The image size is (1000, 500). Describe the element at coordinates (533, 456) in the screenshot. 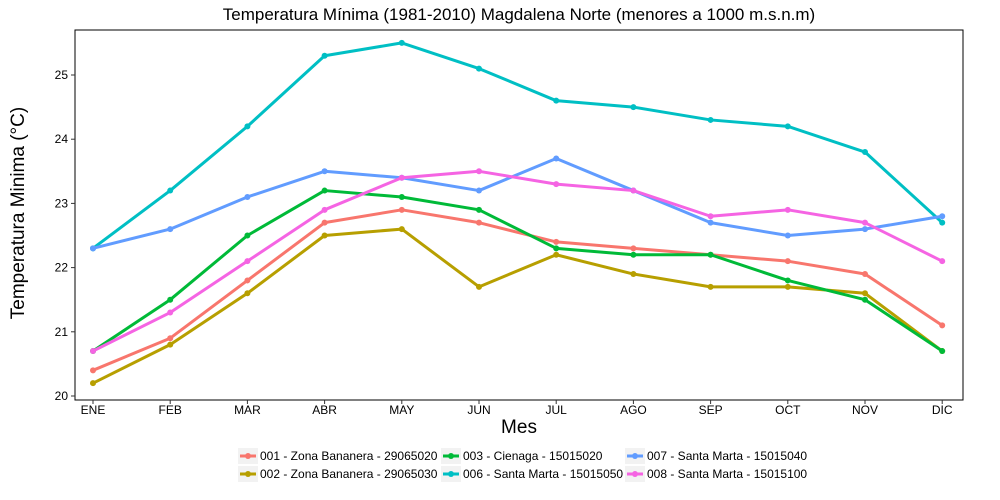

I see `legend-label: 003 - Cienaga - 15015020` at that location.